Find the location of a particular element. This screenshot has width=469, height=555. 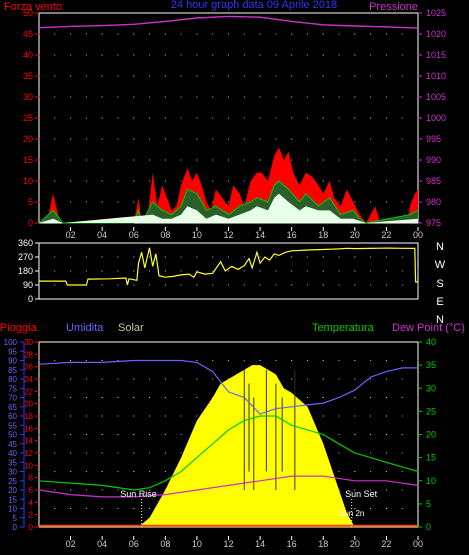

chart1-x-tick-label: 06 is located at coordinates (134, 235).